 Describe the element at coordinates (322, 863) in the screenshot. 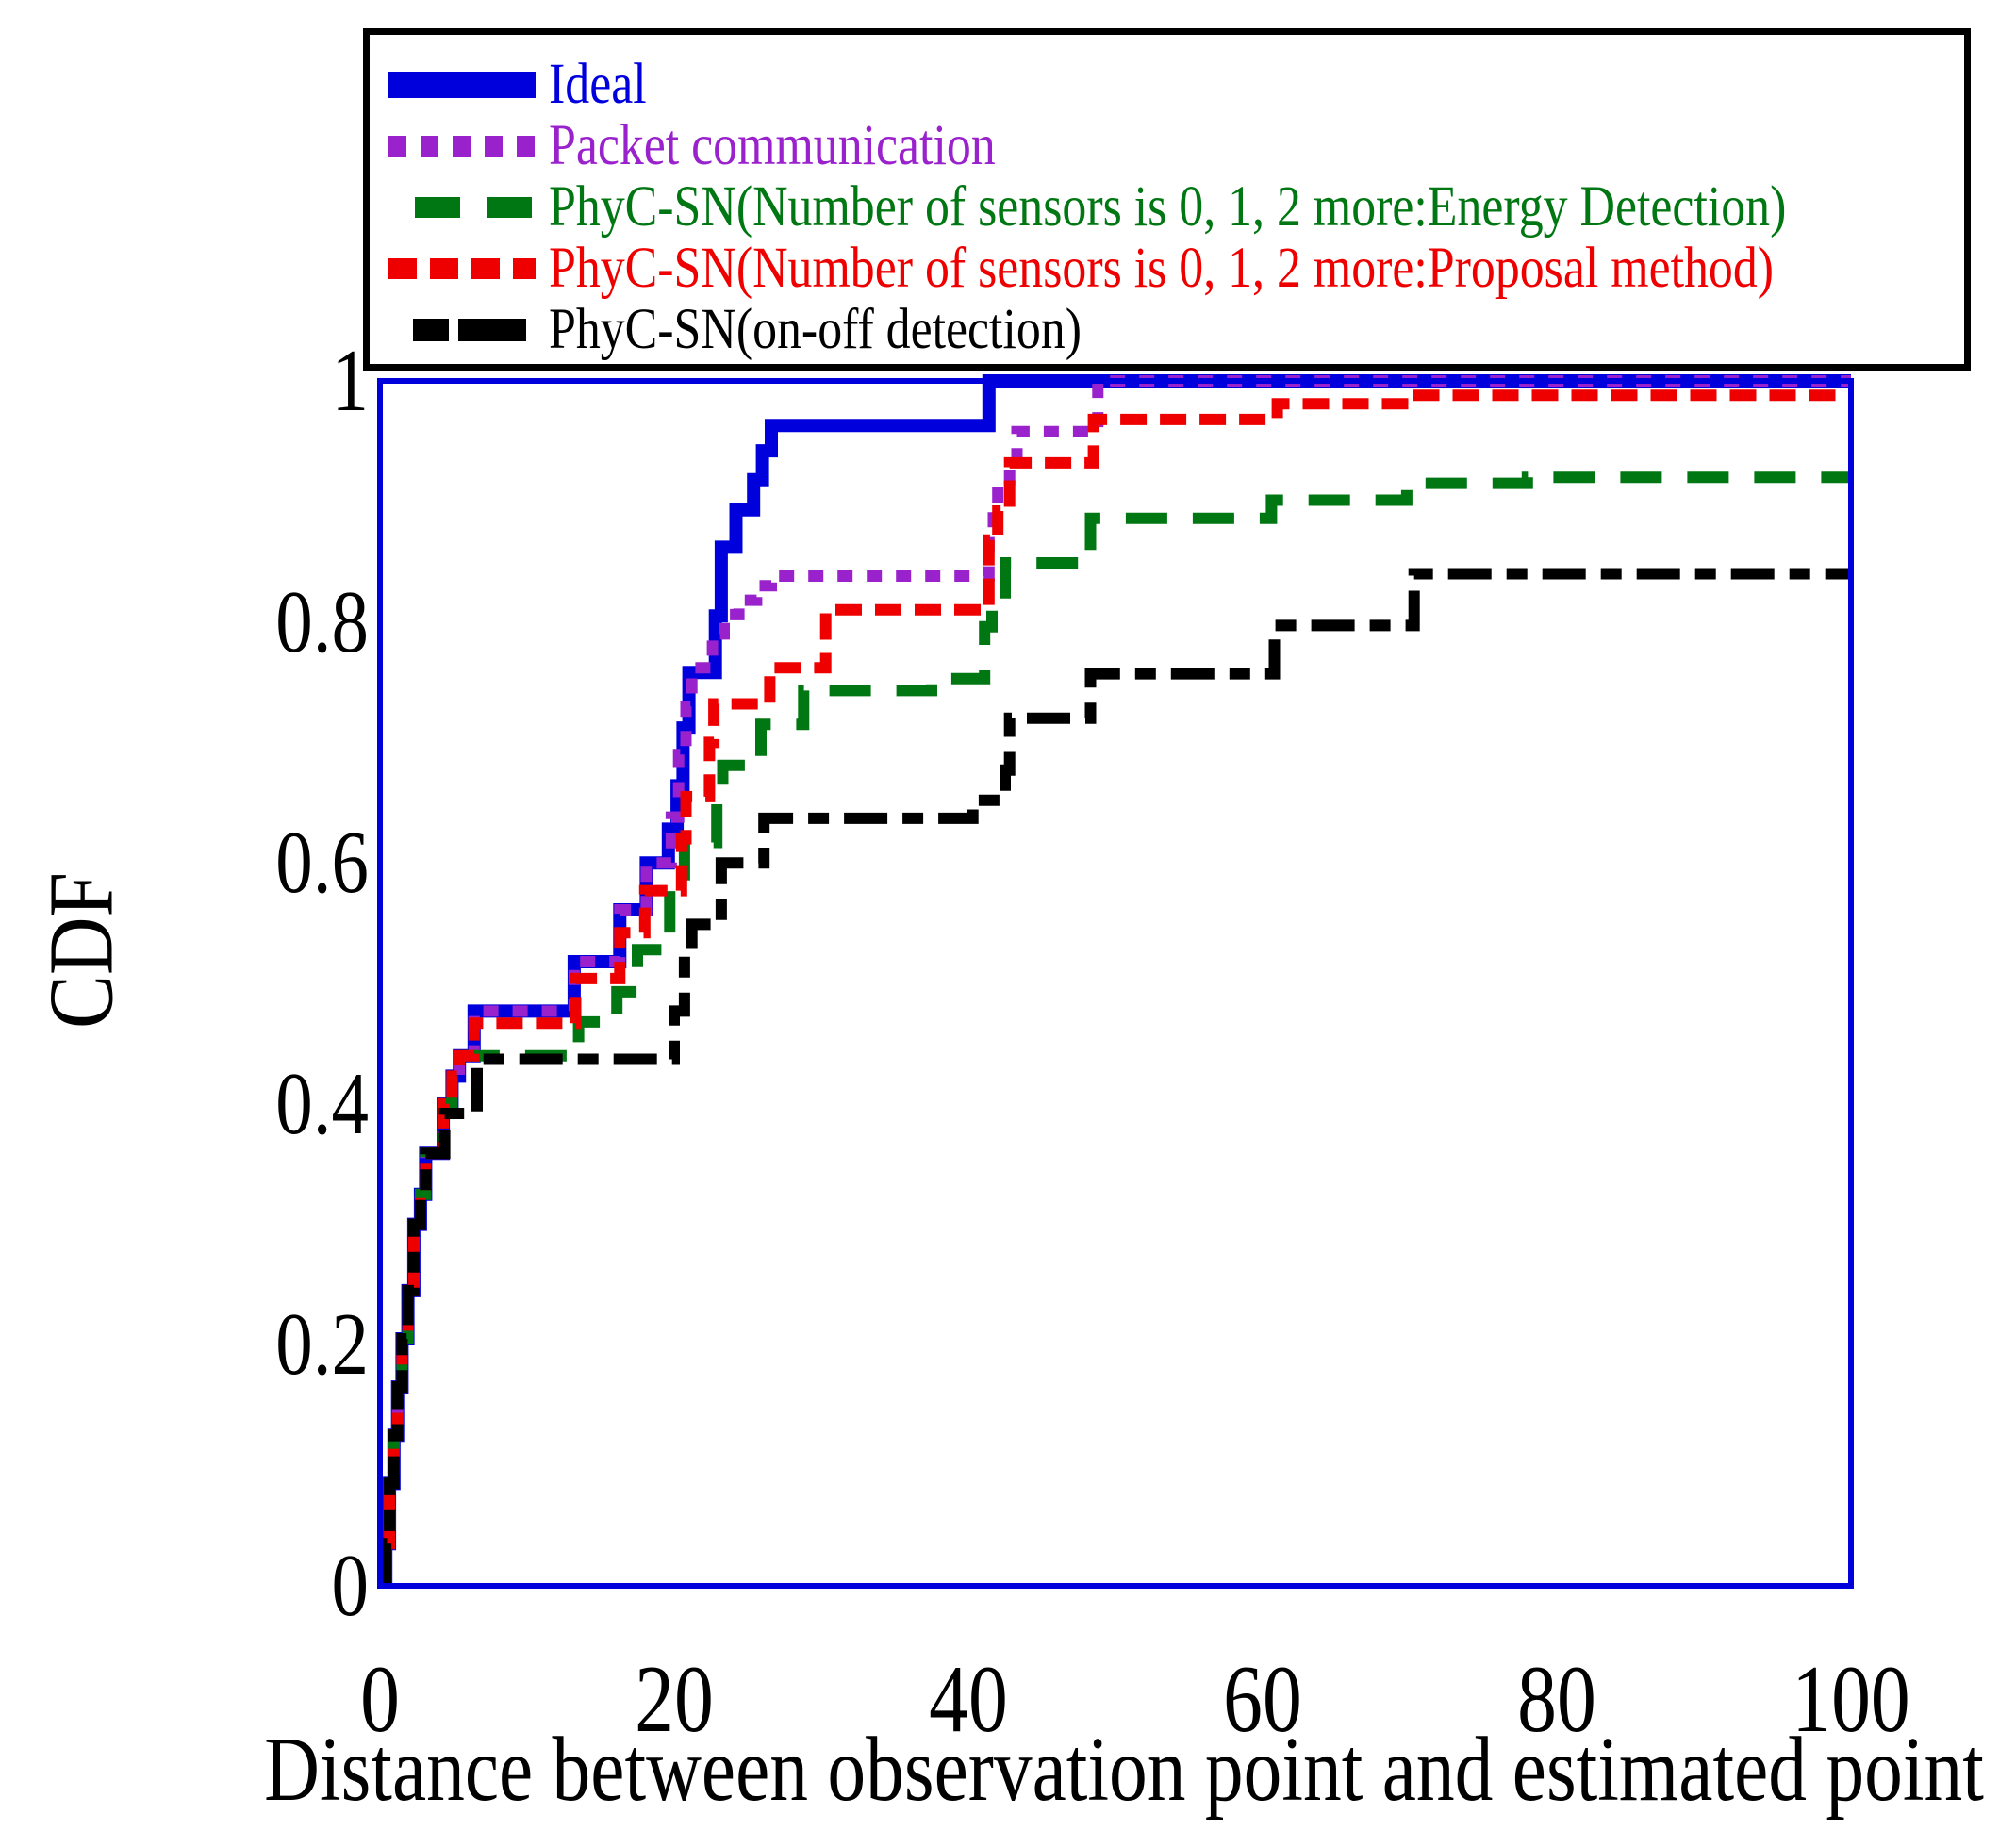

I see `y-tick-label: 0.6` at that location.